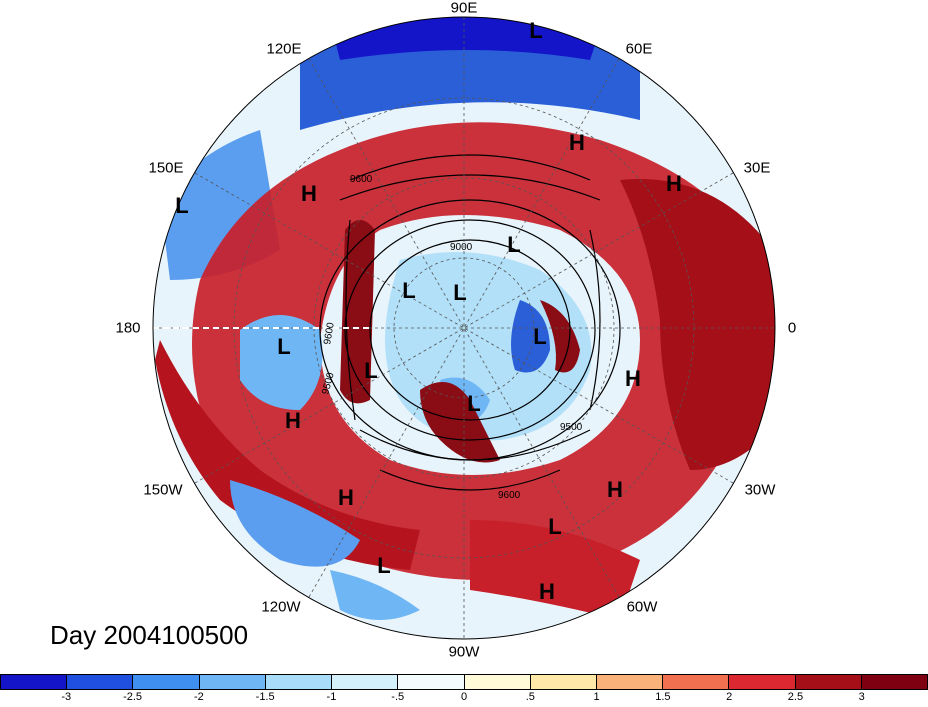  I want to click on lon-label-60e: 60E, so click(639, 49).